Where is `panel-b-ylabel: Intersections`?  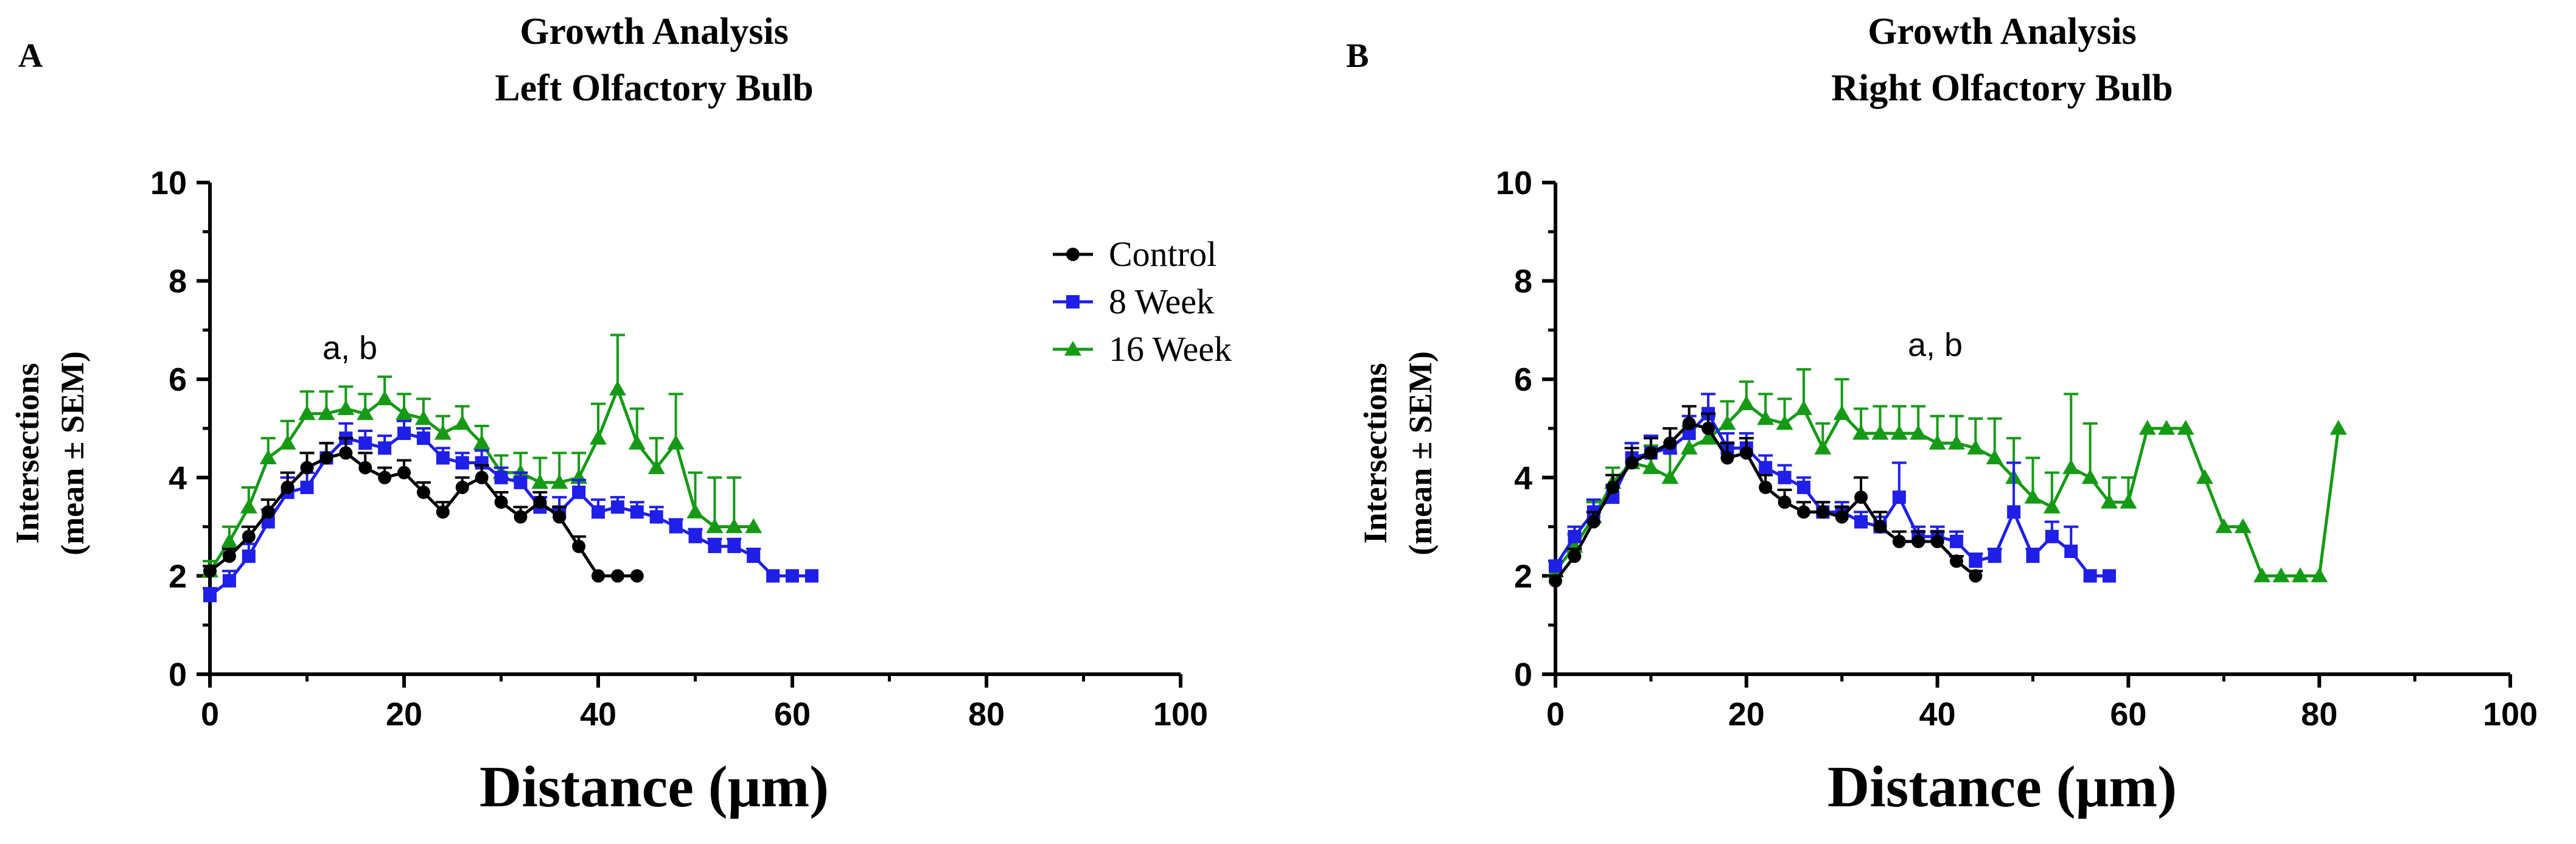
panel-b-ylabel: Intersections is located at coordinates (1375, 453).